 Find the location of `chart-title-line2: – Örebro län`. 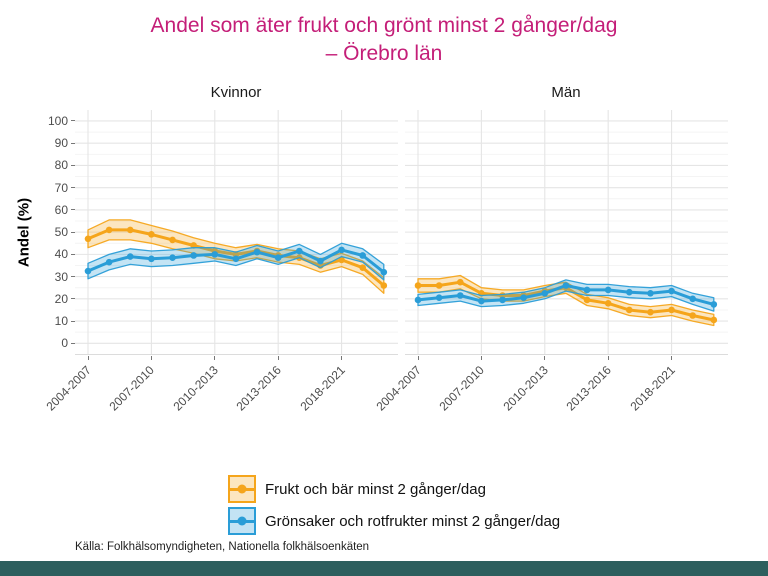

chart-title-line2: – Örebro län is located at coordinates (384, 53).